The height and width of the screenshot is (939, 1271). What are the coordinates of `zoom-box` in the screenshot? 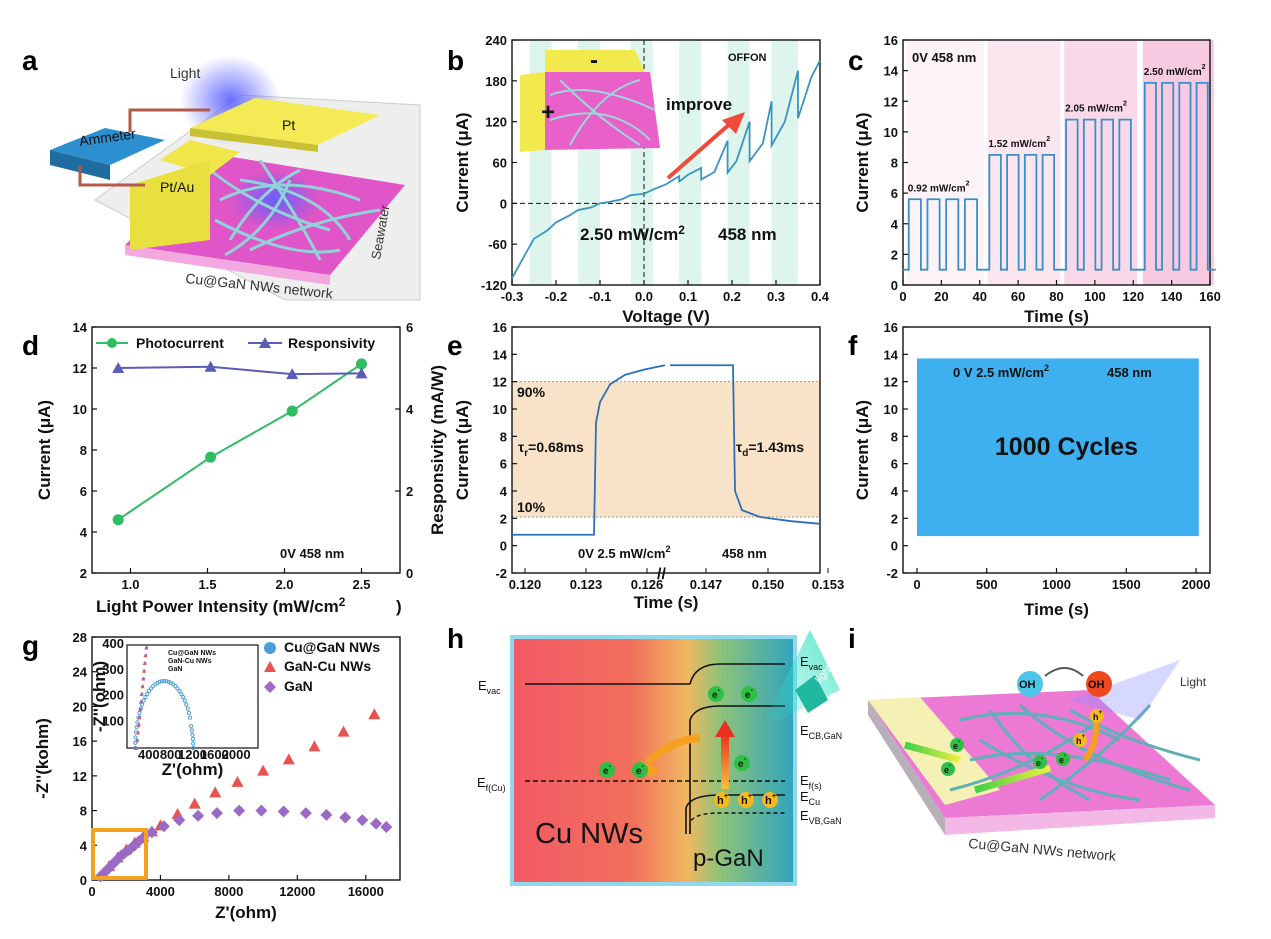 It's located at (119, 854).